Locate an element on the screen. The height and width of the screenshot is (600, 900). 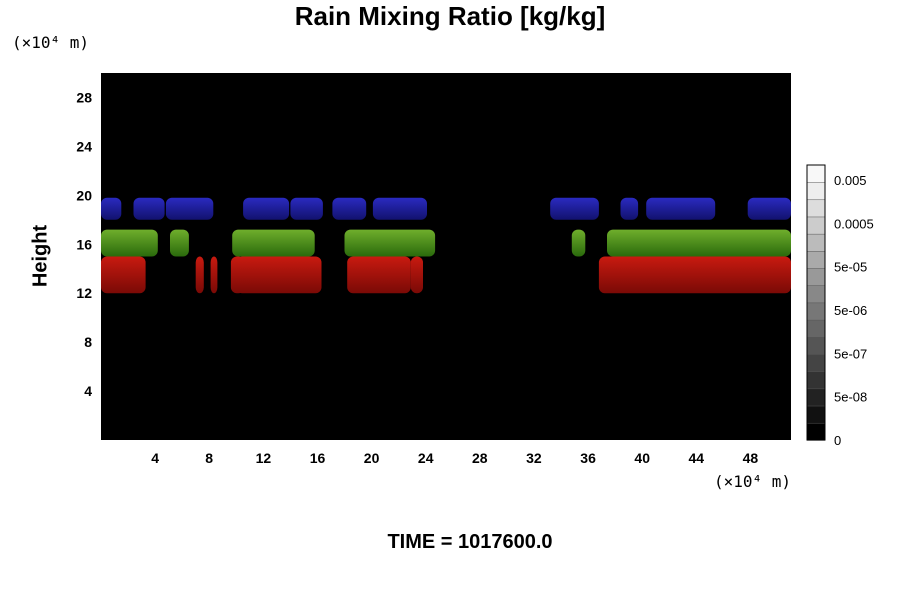
x-axis-unit: (×10⁴ m) is located at coordinates (753, 481).